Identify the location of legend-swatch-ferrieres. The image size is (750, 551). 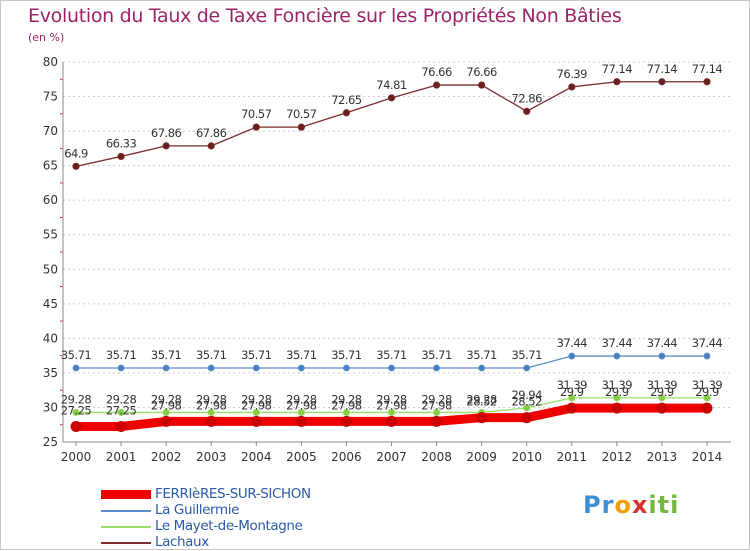
(126, 494).